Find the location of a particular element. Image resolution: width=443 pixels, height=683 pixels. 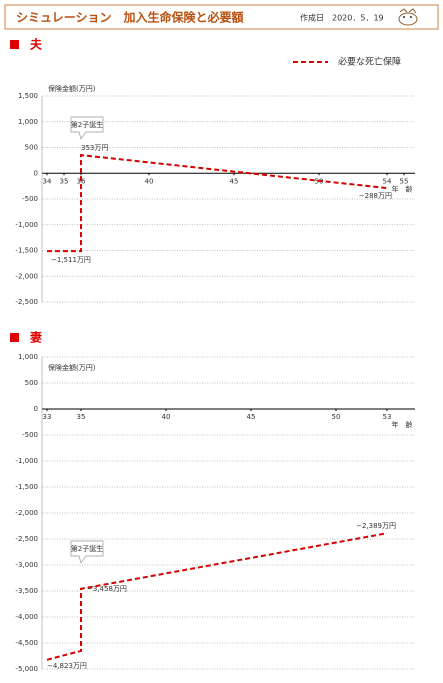

y-tick-label: -3,500 is located at coordinates (26, 591).